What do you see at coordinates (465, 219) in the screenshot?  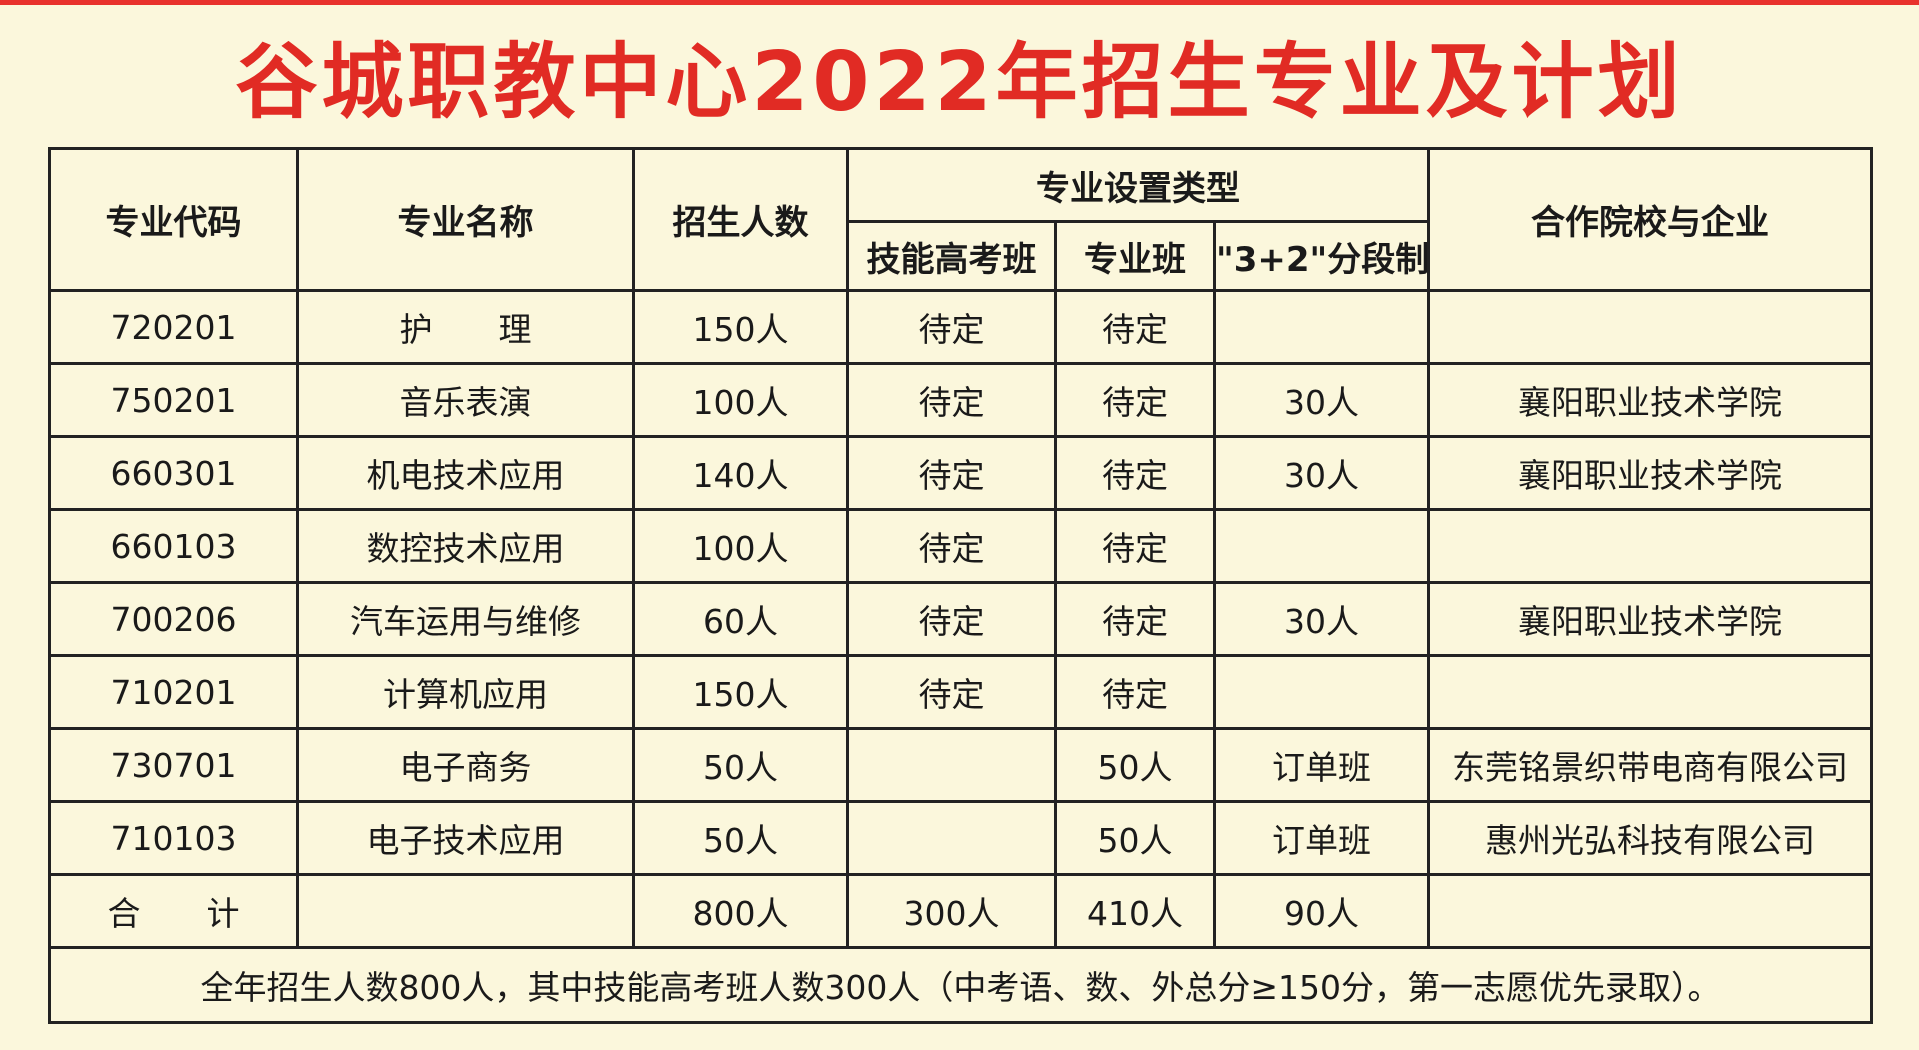 I see `header-name: 专业名称` at bounding box center [465, 219].